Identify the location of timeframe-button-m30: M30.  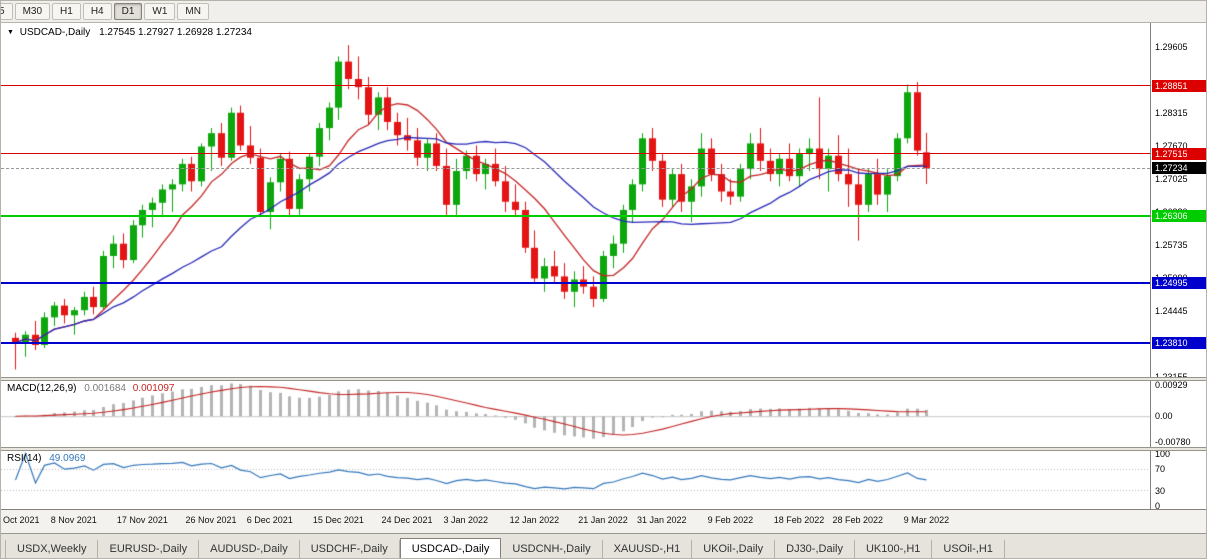
(32, 11).